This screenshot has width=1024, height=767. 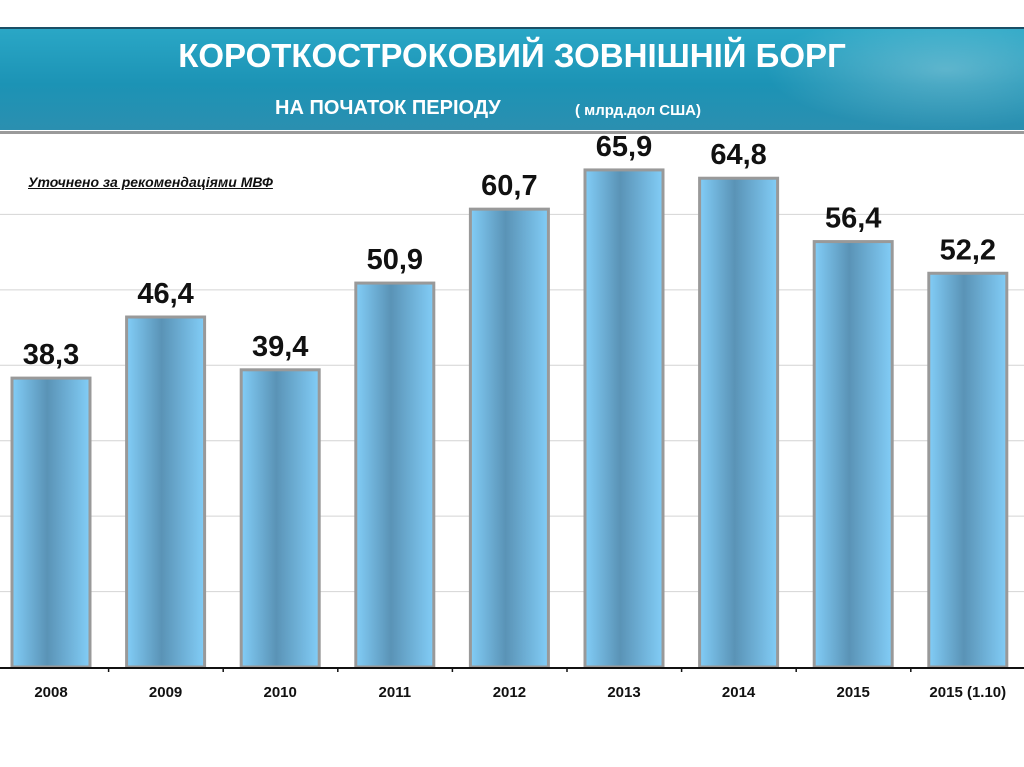 What do you see at coordinates (150, 182) in the screenshot?
I see `chart-note: Уточнено за рекомендаціями МВФ` at bounding box center [150, 182].